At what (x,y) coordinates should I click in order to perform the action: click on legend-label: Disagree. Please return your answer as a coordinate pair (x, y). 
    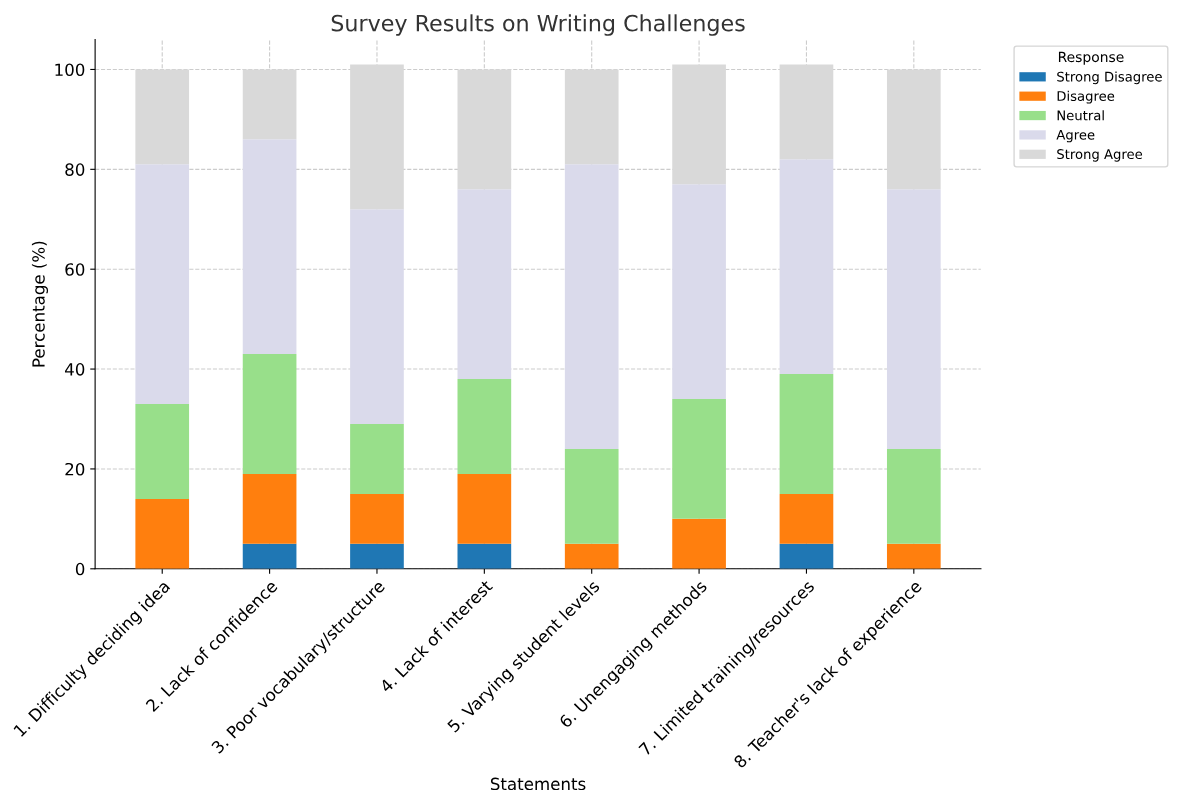
    Looking at the image, I should click on (1086, 97).